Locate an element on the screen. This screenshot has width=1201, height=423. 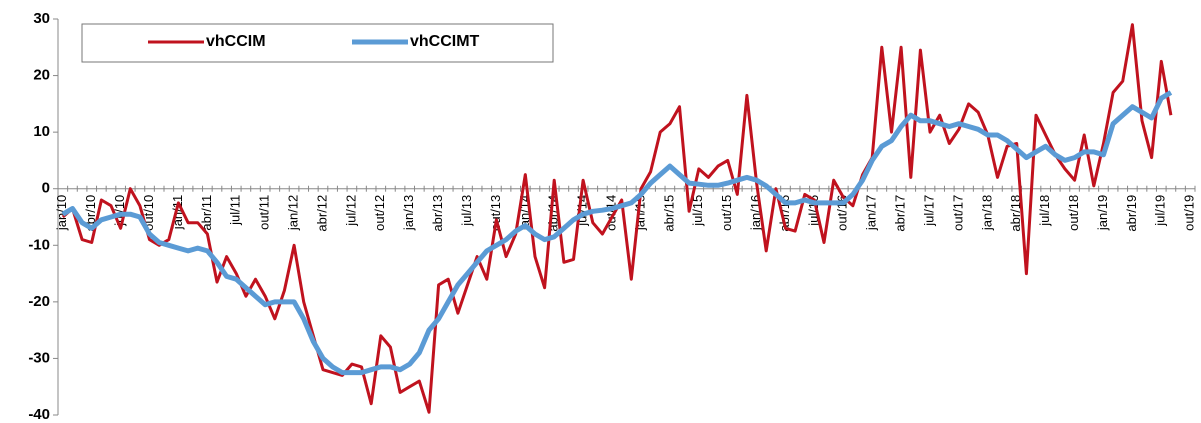
x-tick-label: abr/13 is located at coordinates (437, 213).